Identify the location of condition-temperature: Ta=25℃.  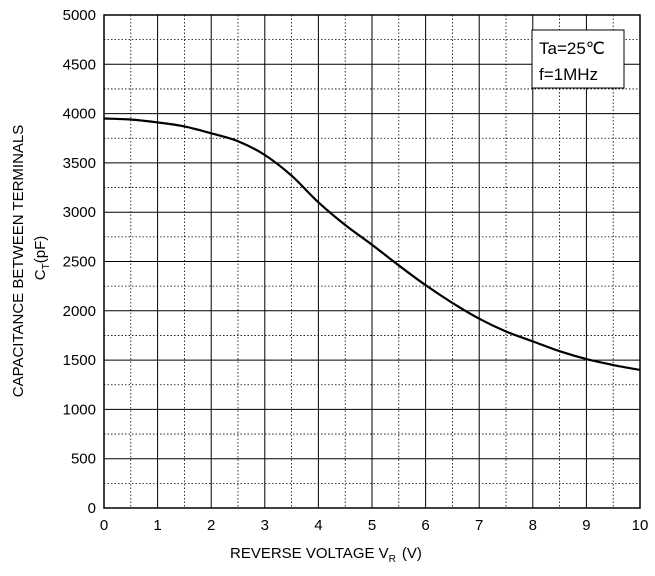
(572, 48).